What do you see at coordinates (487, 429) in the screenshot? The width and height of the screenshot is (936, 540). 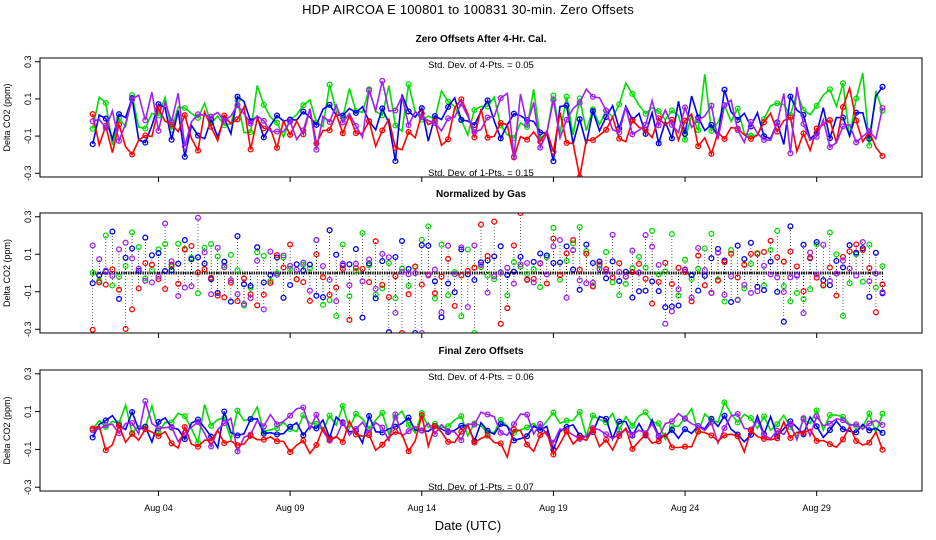 I see `data-layer` at bounding box center [487, 429].